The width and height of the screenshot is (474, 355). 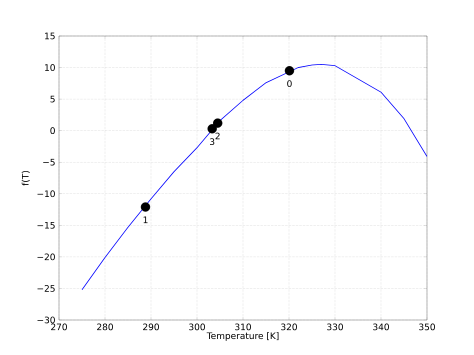 I want to click on x-tick-label: 280, so click(x=105, y=327).